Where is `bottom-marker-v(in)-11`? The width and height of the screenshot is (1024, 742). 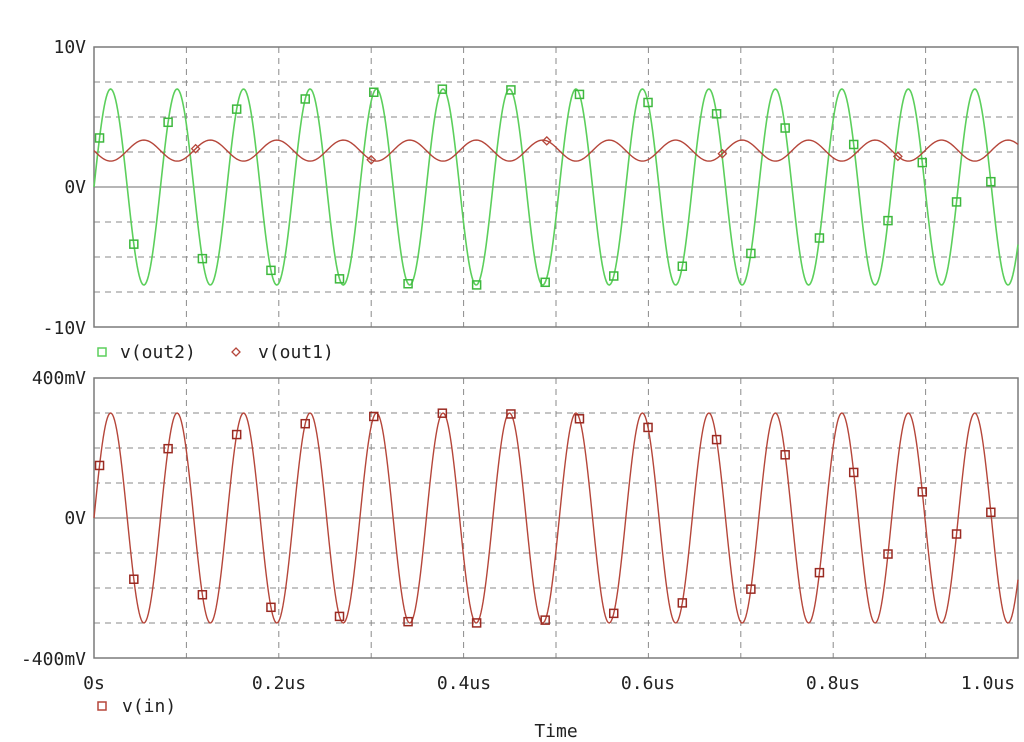 bottom-marker-v(in)-11 is located at coordinates (476, 623).